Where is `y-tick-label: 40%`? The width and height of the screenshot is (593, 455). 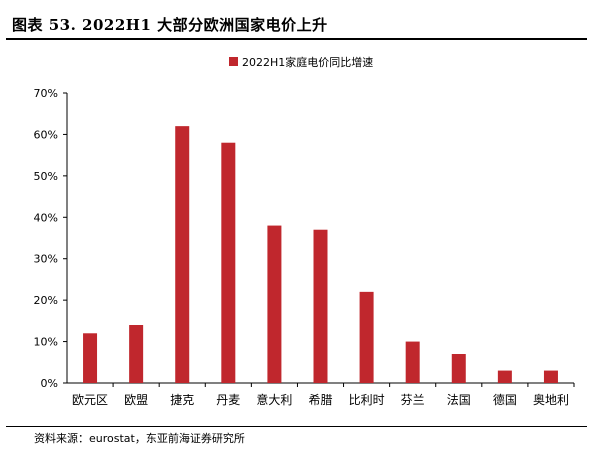 y-tick-label: 40% is located at coordinates (46, 217).